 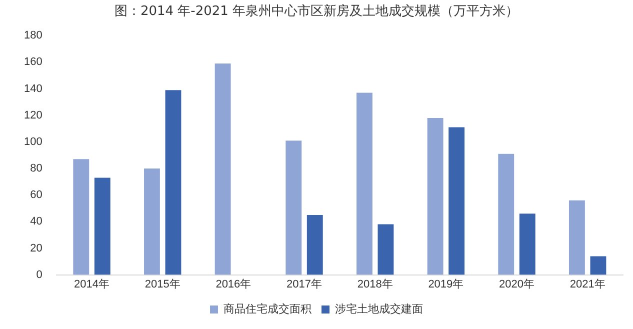 I want to click on x-tick-label: 2016年, so click(x=234, y=284).